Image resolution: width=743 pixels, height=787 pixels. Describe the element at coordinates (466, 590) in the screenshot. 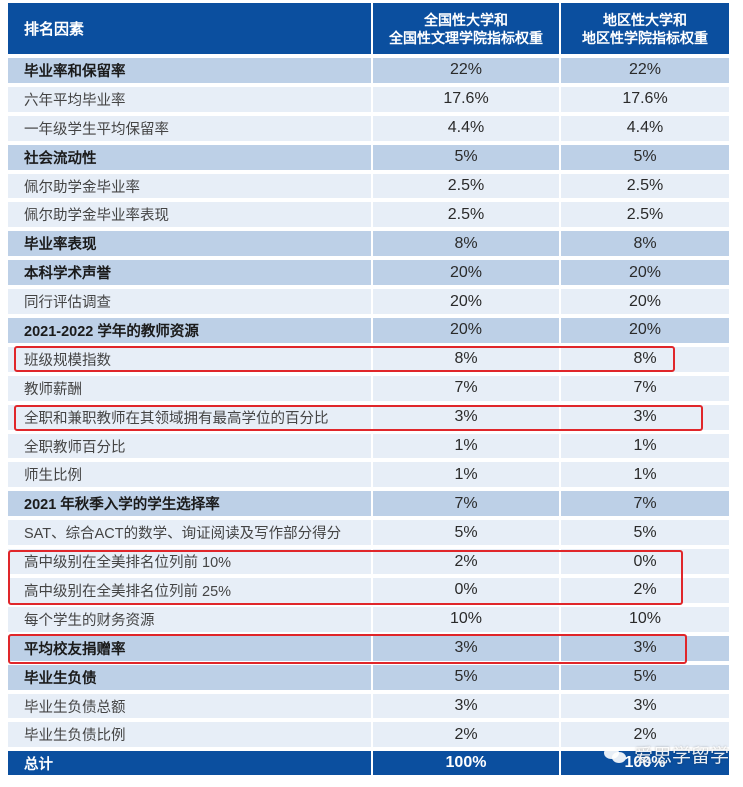

I see `national-weight-cell: 0%` at that location.